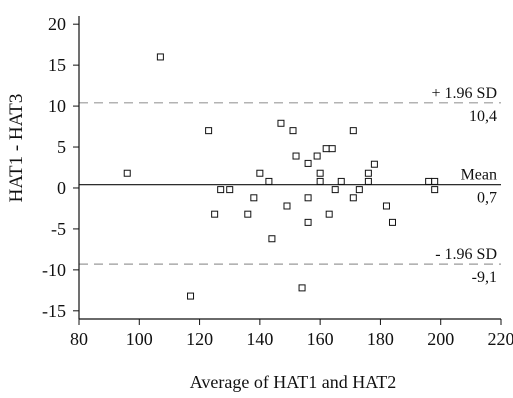  I want to click on x-tick-label: 200, so click(440, 339).